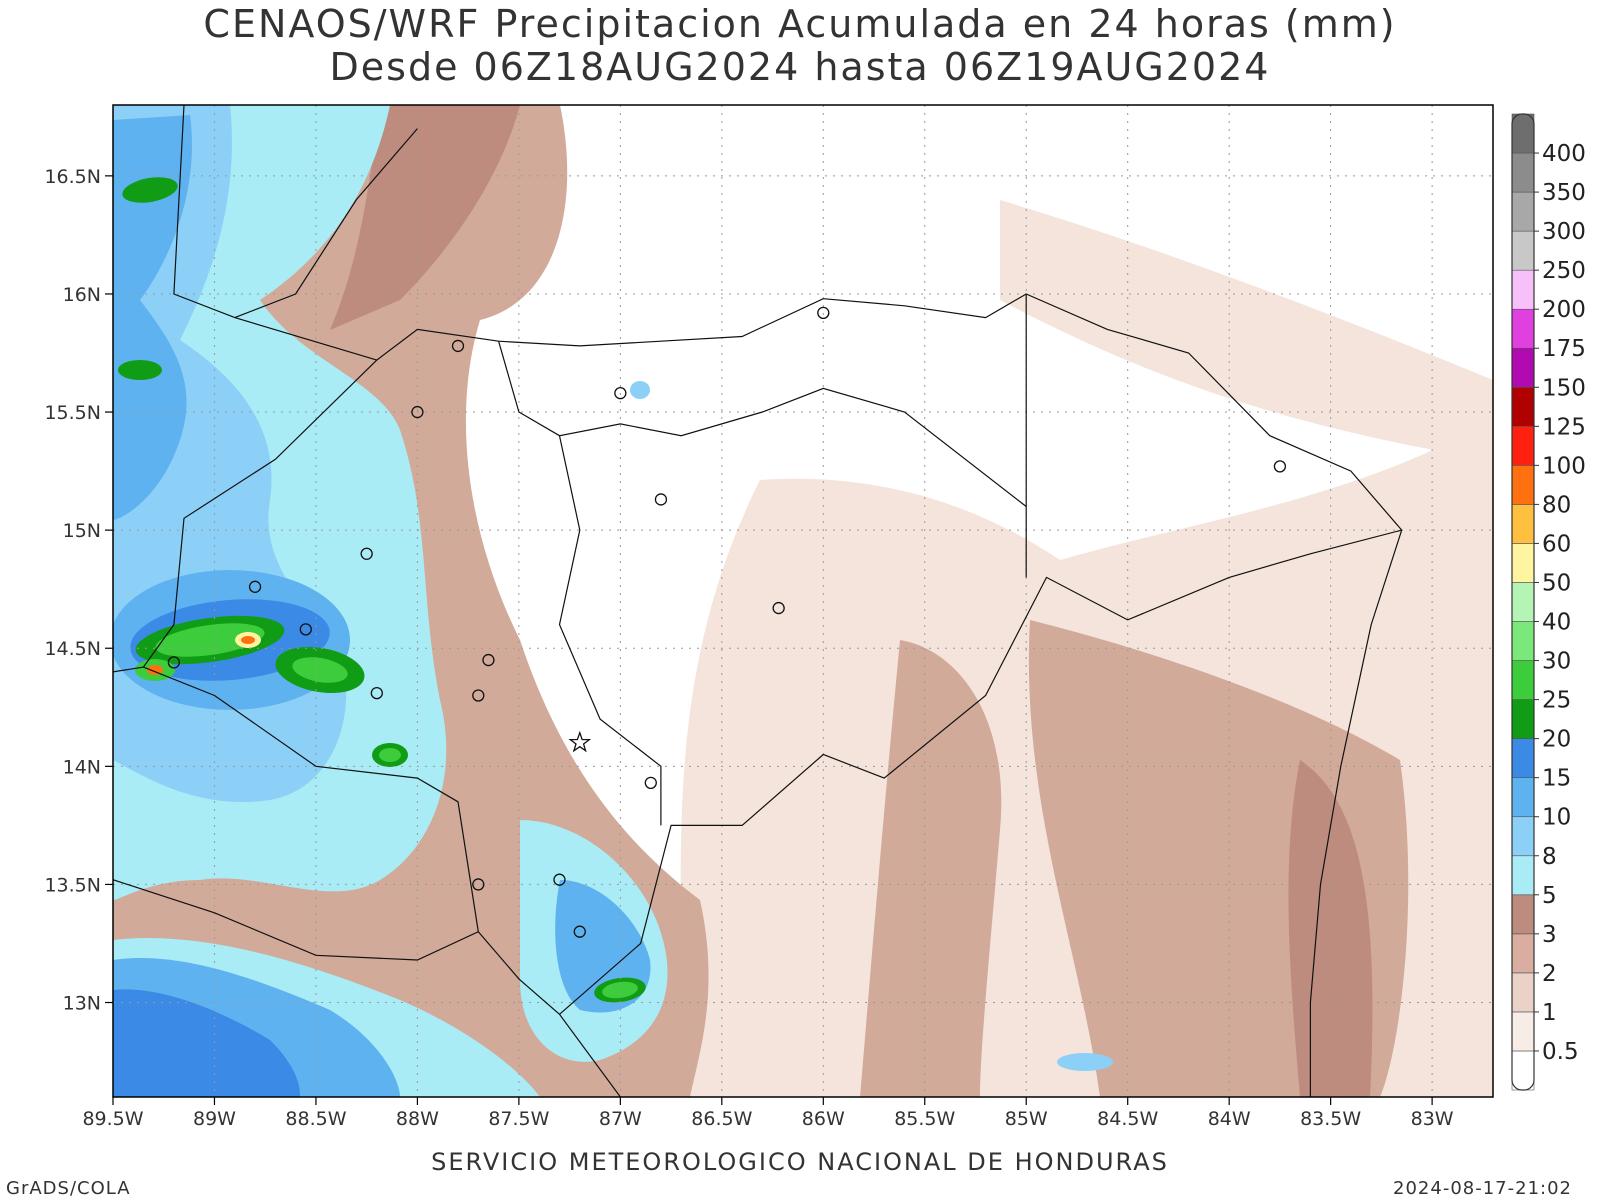 The width and height of the screenshot is (1600, 1200). Describe the element at coordinates (425, 217) in the screenshot. I see `brown-belize` at that location.